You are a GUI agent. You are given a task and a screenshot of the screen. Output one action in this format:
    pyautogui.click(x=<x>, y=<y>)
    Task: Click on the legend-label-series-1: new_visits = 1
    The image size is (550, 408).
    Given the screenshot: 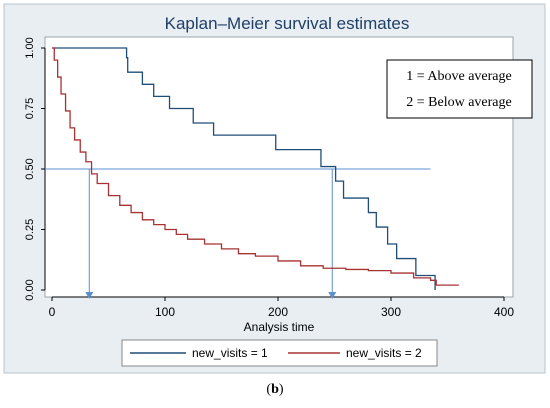 What is the action you would take?
    pyautogui.click(x=230, y=353)
    